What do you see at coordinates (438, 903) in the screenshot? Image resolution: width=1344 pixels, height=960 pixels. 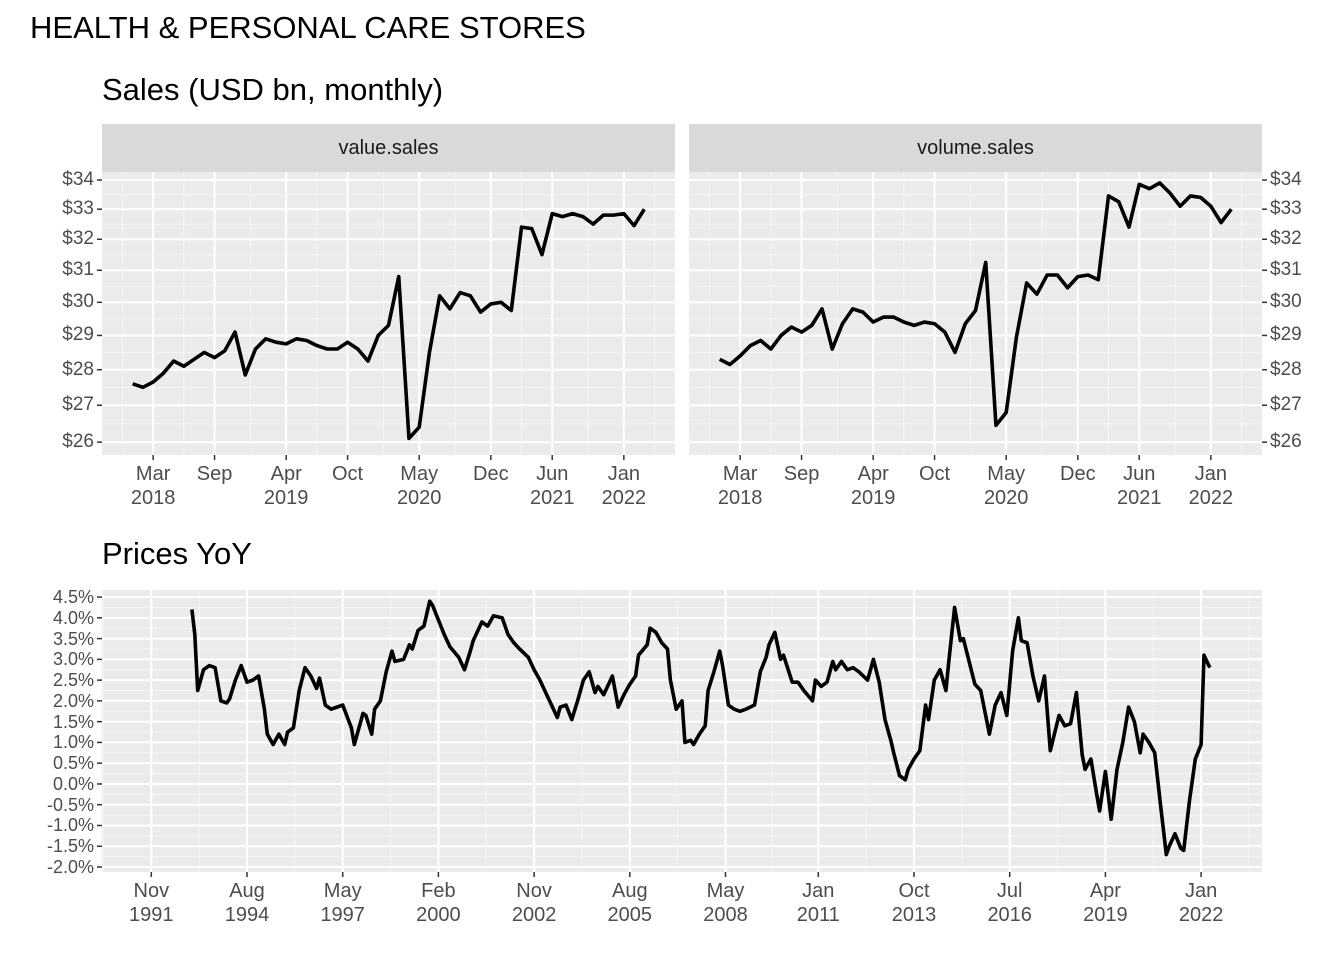 I see `x-tick-label: Feb 2000` at bounding box center [438, 903].